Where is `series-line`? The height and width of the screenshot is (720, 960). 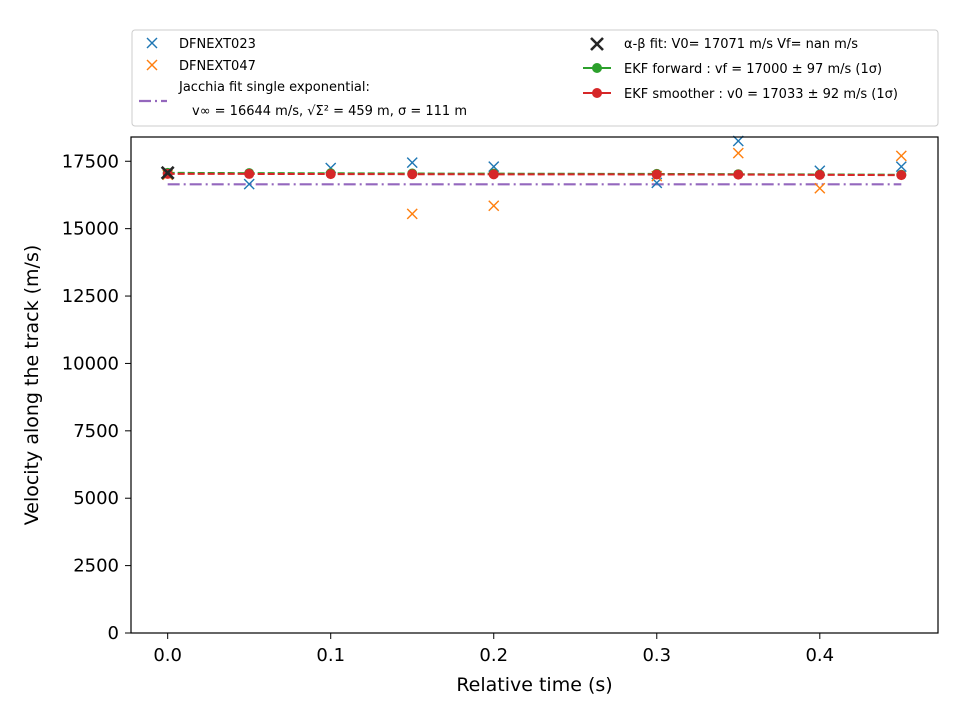
series-line is located at coordinates (534, 174).